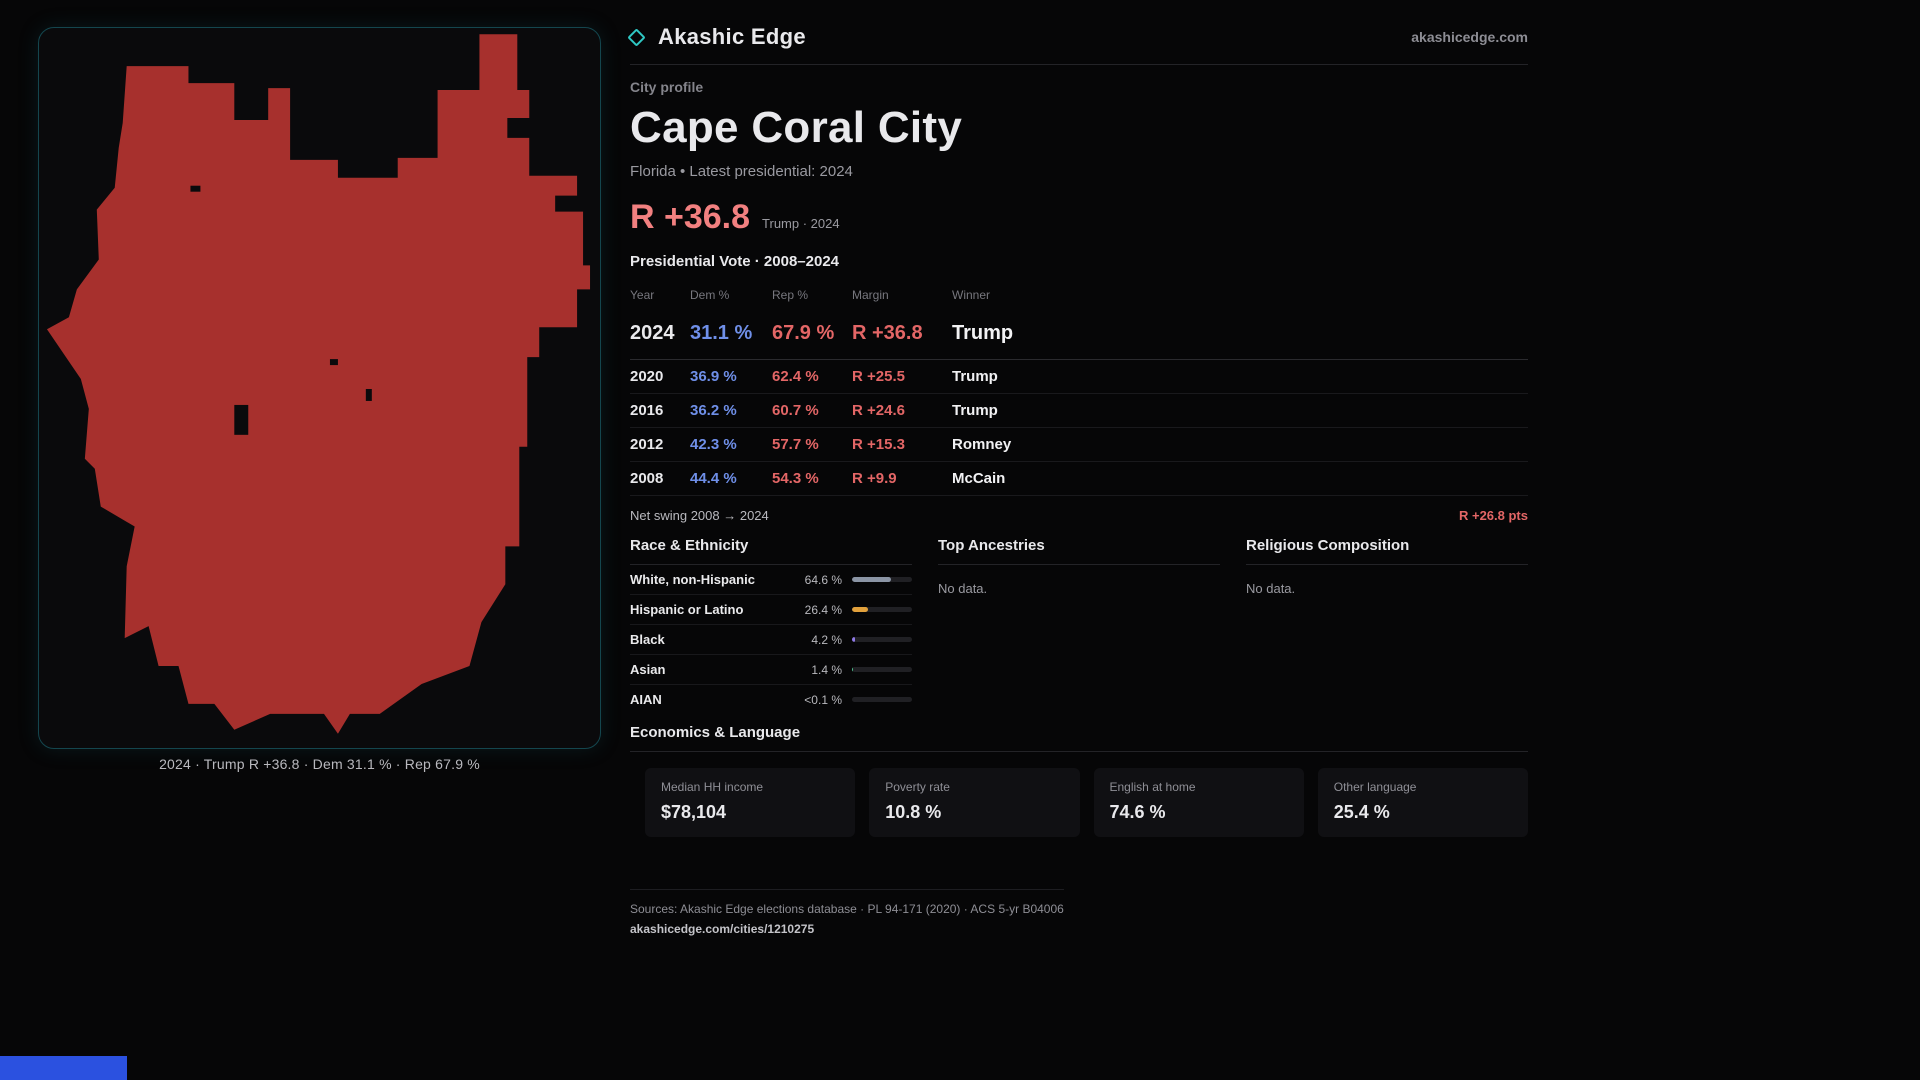 The width and height of the screenshot is (1920, 1080). What do you see at coordinates (667, 87) in the screenshot?
I see `page-kicker: City profile` at bounding box center [667, 87].